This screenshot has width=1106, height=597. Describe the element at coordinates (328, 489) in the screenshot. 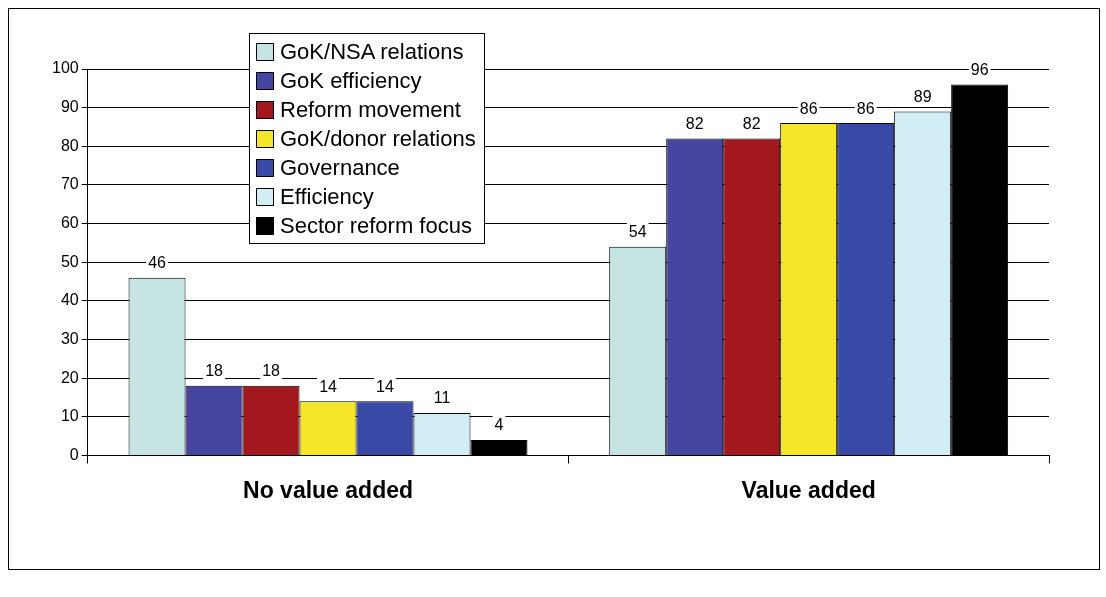

I see `x-tick-label: No value added` at that location.